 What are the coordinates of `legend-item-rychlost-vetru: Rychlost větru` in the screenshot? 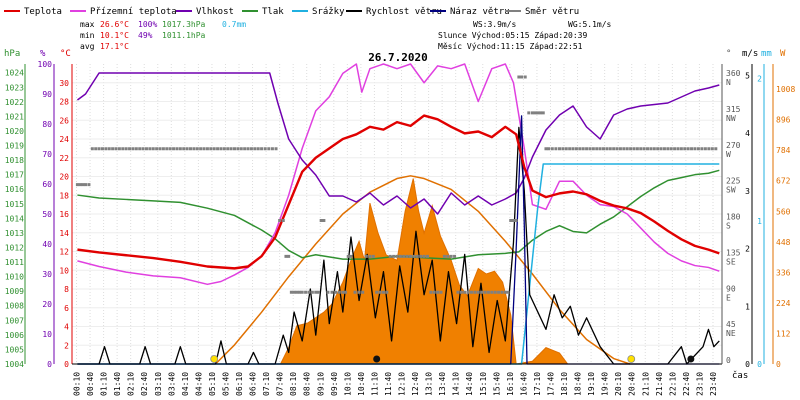 It's located at (394, 12).